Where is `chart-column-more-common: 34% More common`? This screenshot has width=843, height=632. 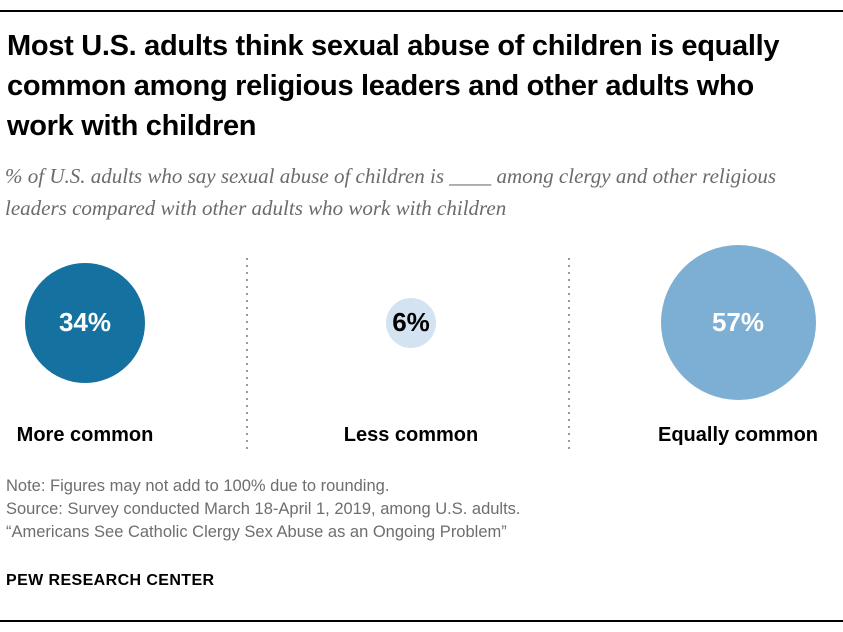
chart-column-more-common: 34% More common is located at coordinates (85, 346).